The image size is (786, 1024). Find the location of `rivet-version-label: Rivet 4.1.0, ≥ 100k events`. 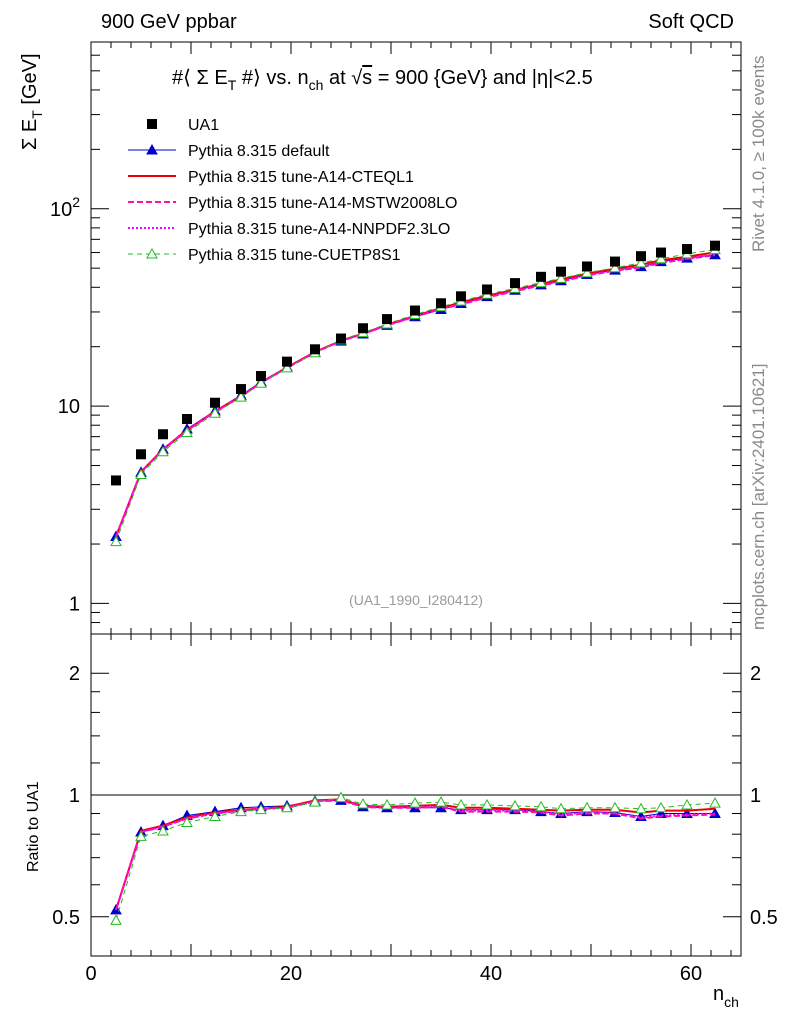

rivet-version-label: Rivet 4.1.0, ≥ 100k events is located at coordinates (758, 154).